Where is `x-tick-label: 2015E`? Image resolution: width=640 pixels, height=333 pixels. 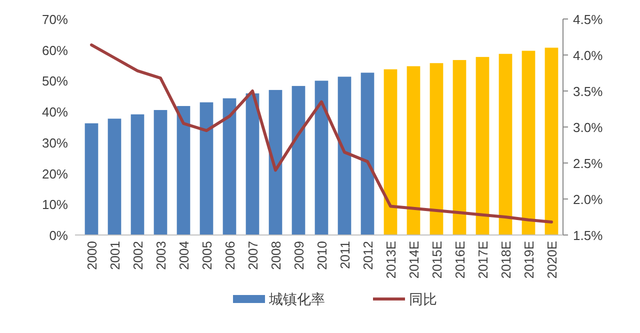 x-tick-label: 2015E is located at coordinates (437, 259).